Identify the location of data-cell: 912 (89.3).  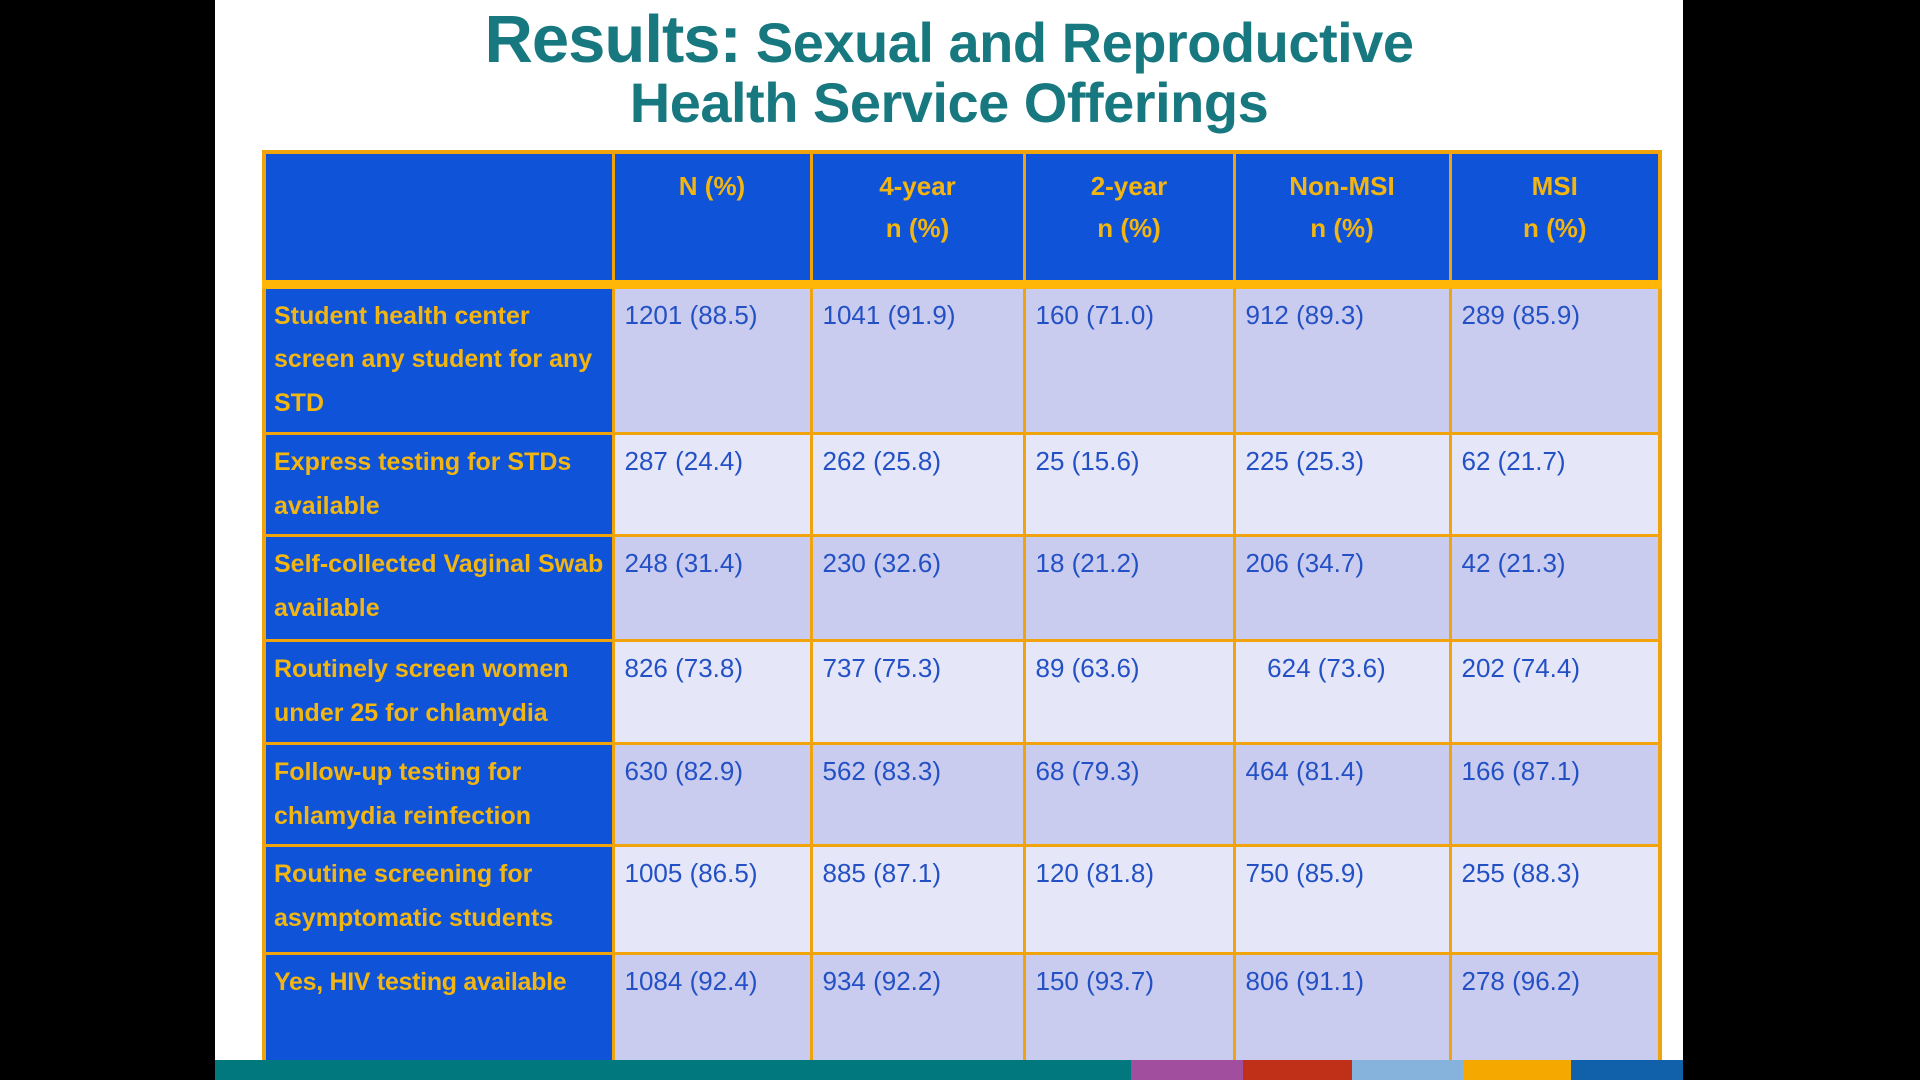
(1342, 358).